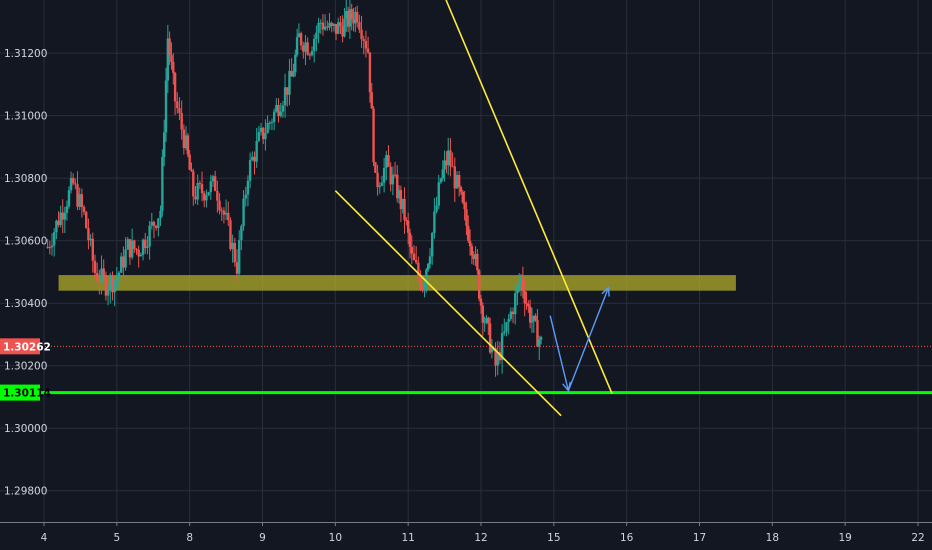 This screenshot has width=932, height=550. What do you see at coordinates (116, 538) in the screenshot?
I see `x-tick-label: 5` at bounding box center [116, 538].